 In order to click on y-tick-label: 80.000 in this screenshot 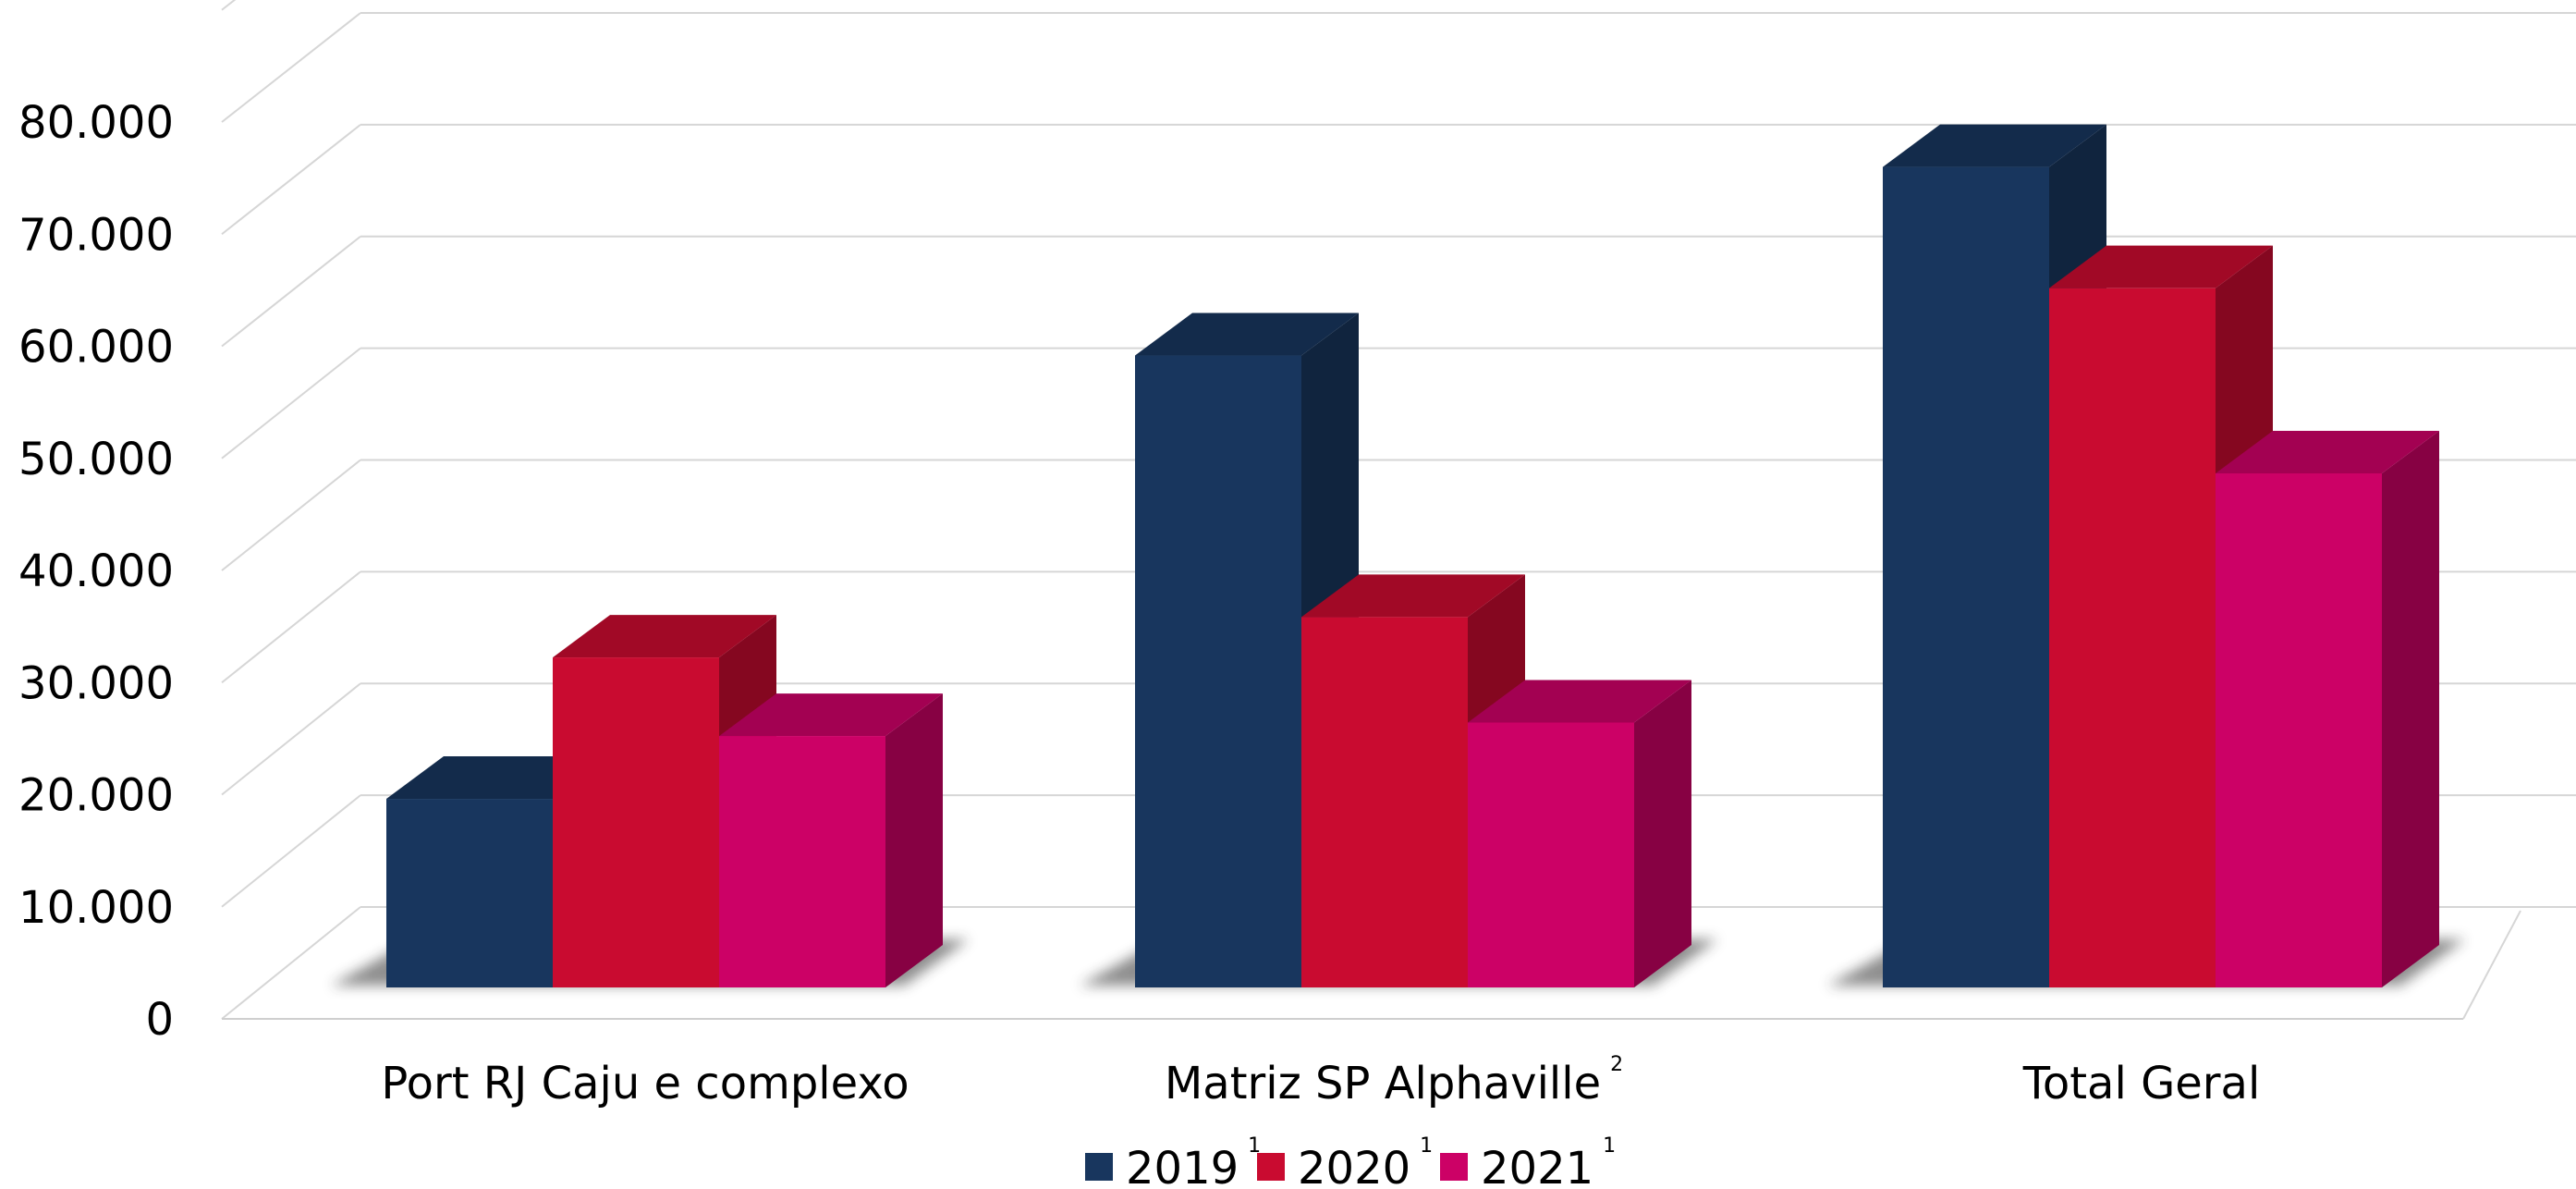, I will do `click(96, 123)`.